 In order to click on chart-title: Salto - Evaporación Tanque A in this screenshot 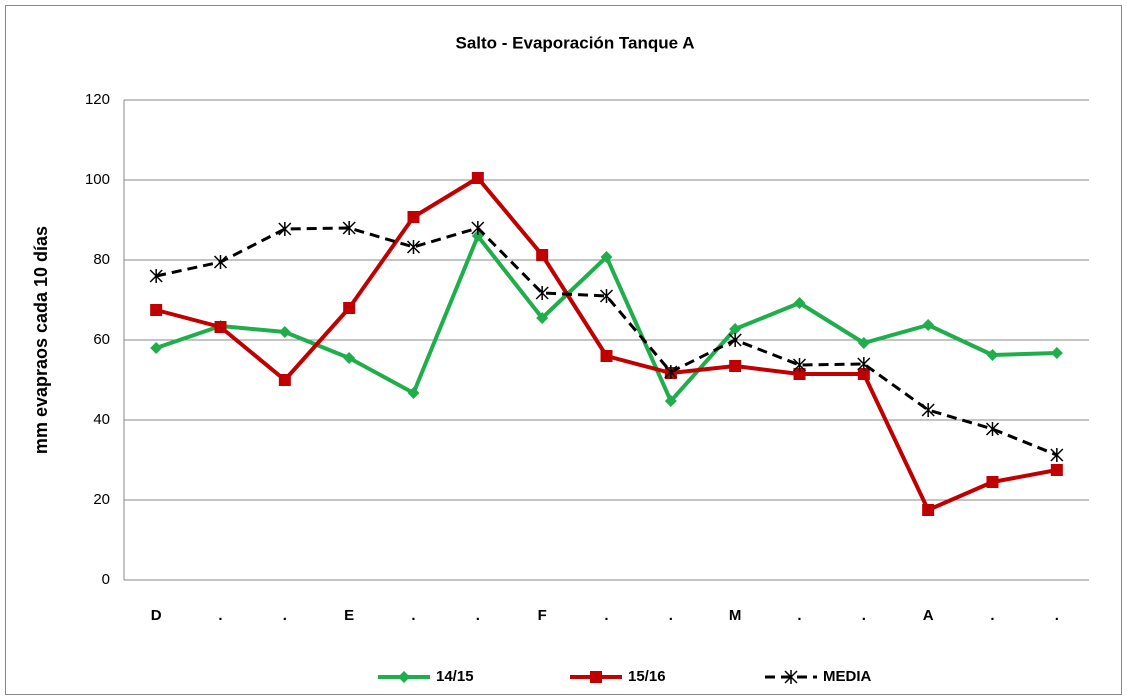, I will do `click(575, 42)`.